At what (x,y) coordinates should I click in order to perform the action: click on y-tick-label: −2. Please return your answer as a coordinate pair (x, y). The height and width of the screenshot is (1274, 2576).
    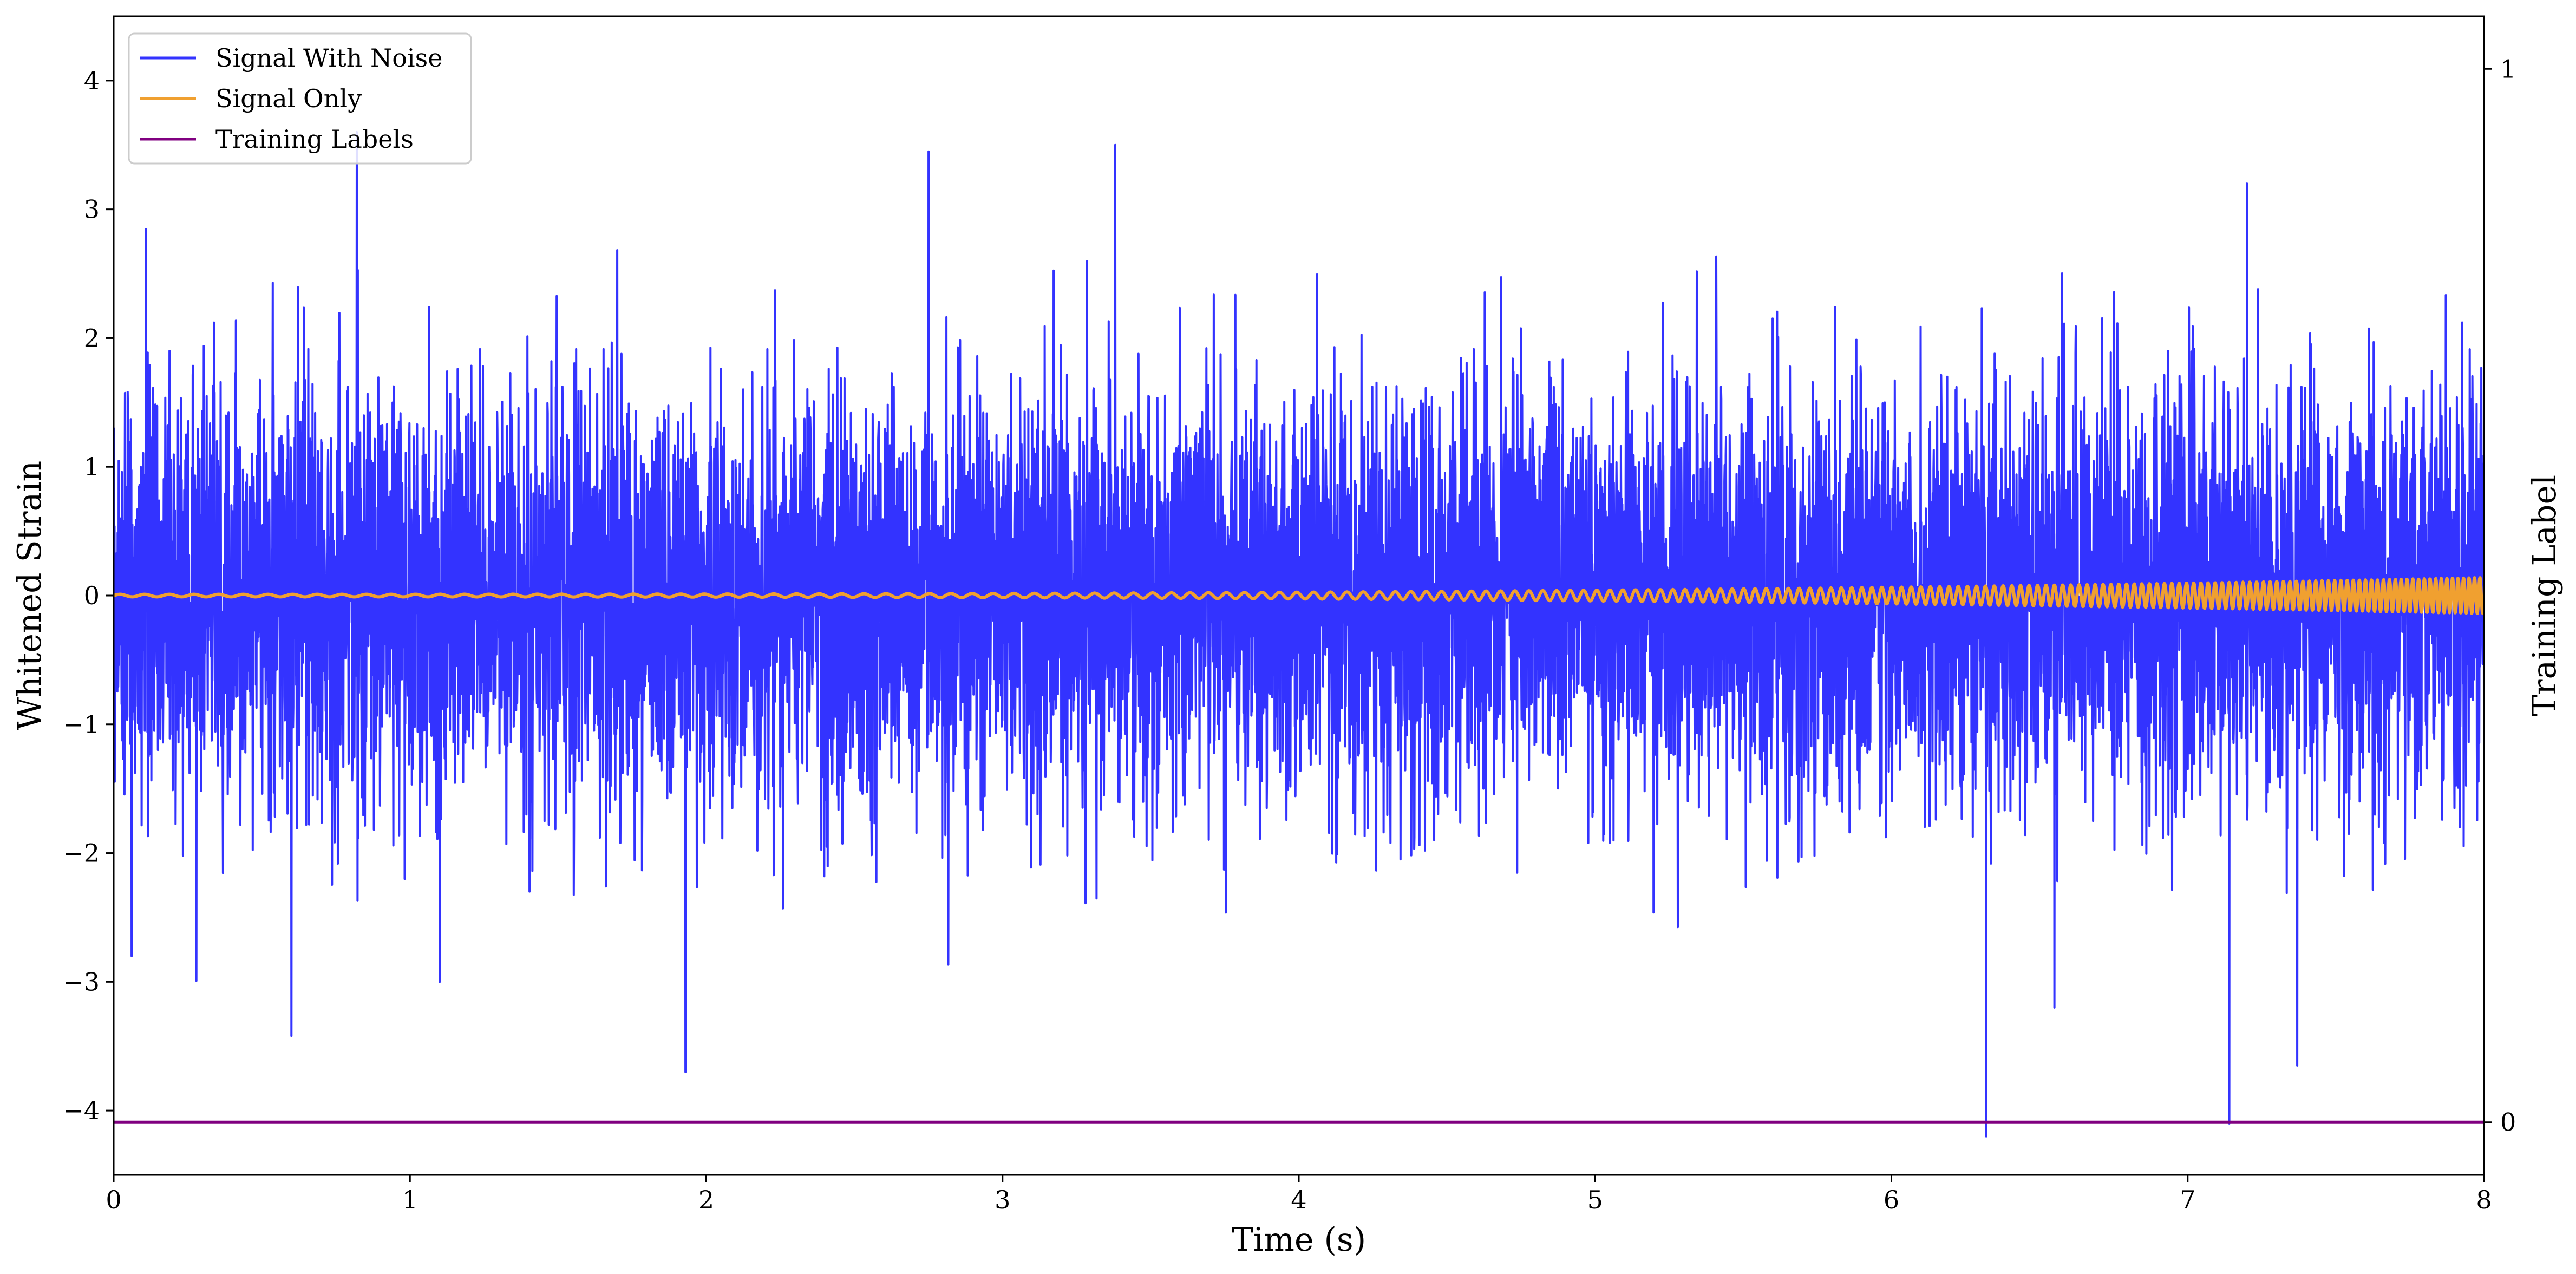
    Looking at the image, I should click on (82, 853).